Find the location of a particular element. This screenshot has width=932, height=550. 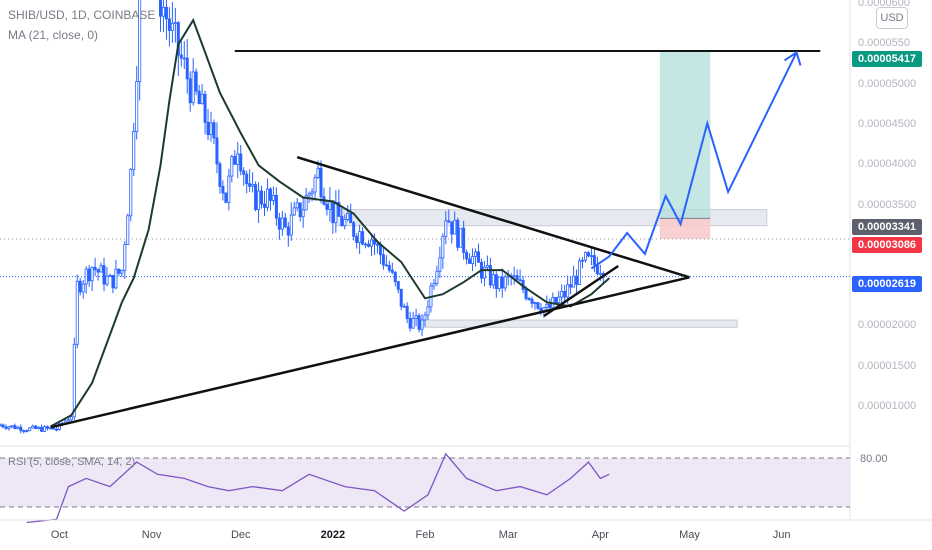

rsi-band is located at coordinates (425, 482).